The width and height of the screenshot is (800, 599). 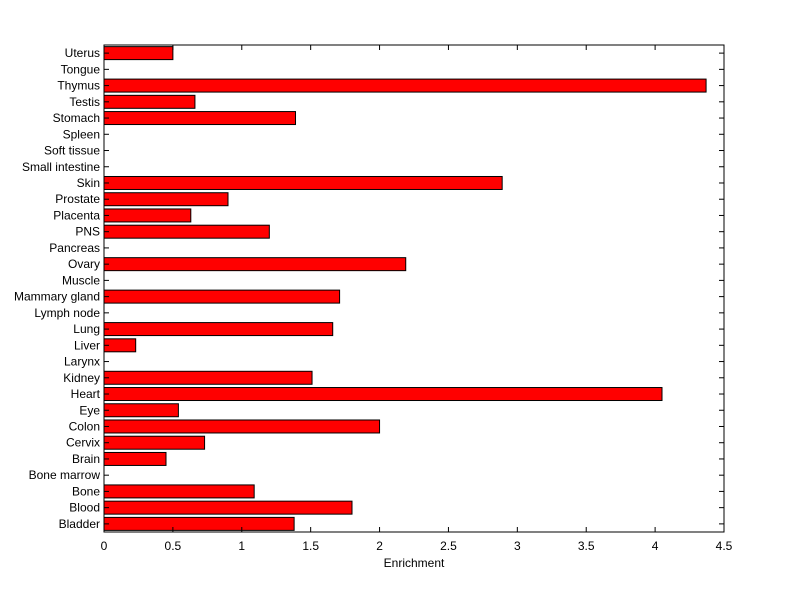 What do you see at coordinates (135, 458) in the screenshot?
I see `bar-brain` at bounding box center [135, 458].